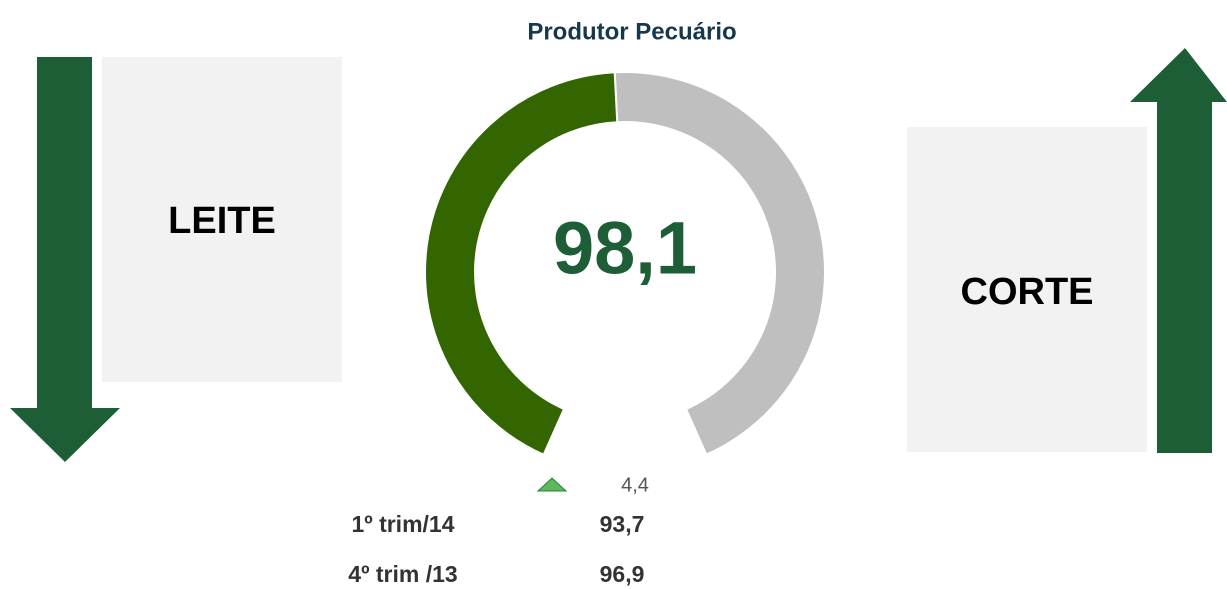 This screenshot has width=1227, height=589. I want to click on gauge-value: 98,1, so click(625, 248).